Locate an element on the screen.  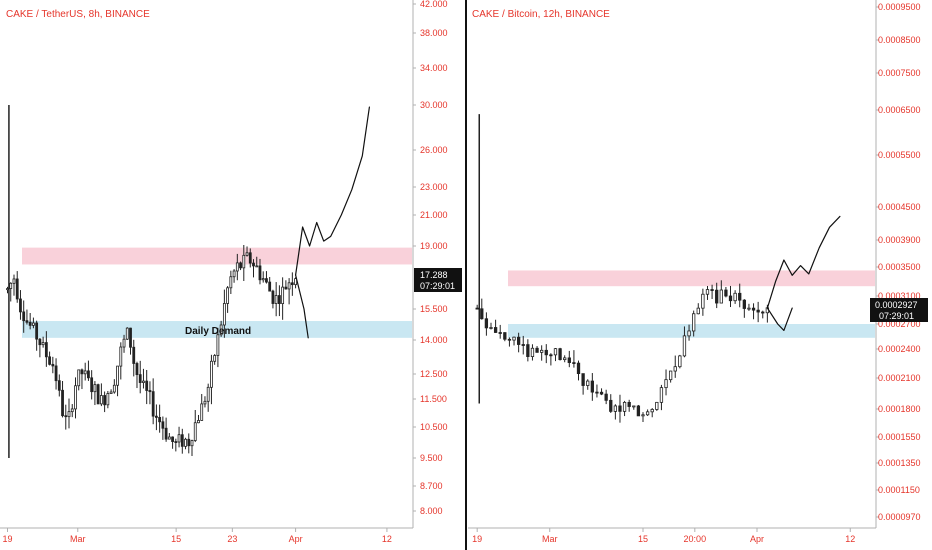
y-tick-label: 0.0009500 is located at coordinates (899, 7).